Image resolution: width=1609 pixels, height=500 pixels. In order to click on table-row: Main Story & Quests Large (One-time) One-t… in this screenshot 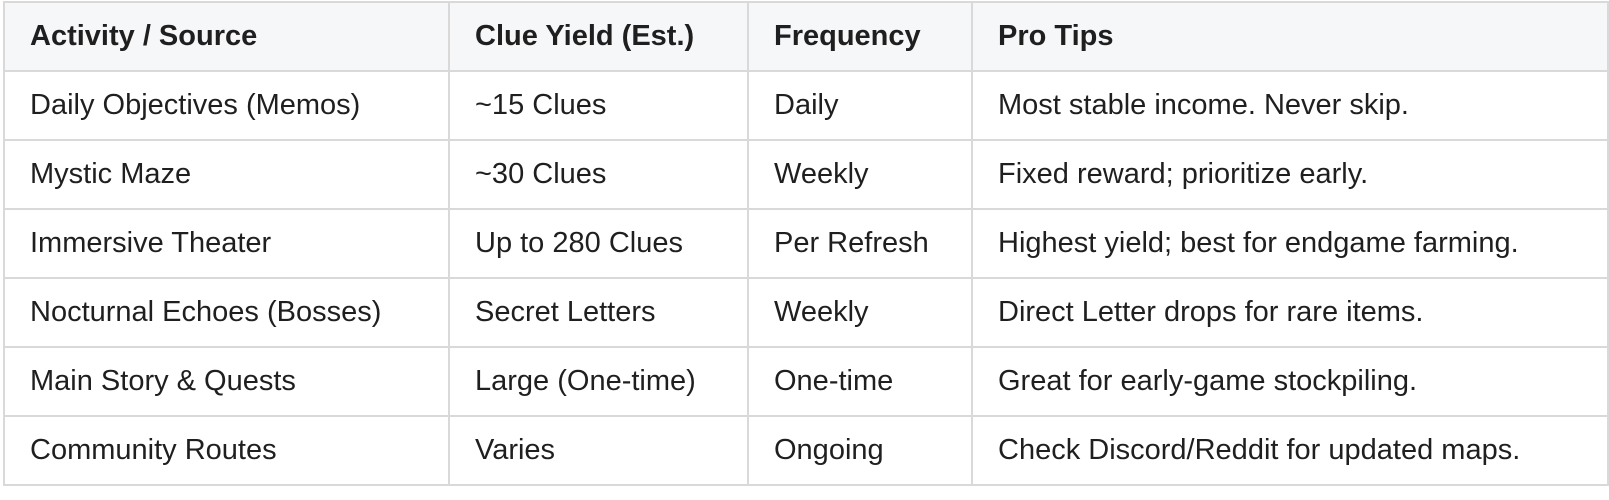, I will do `click(806, 381)`.